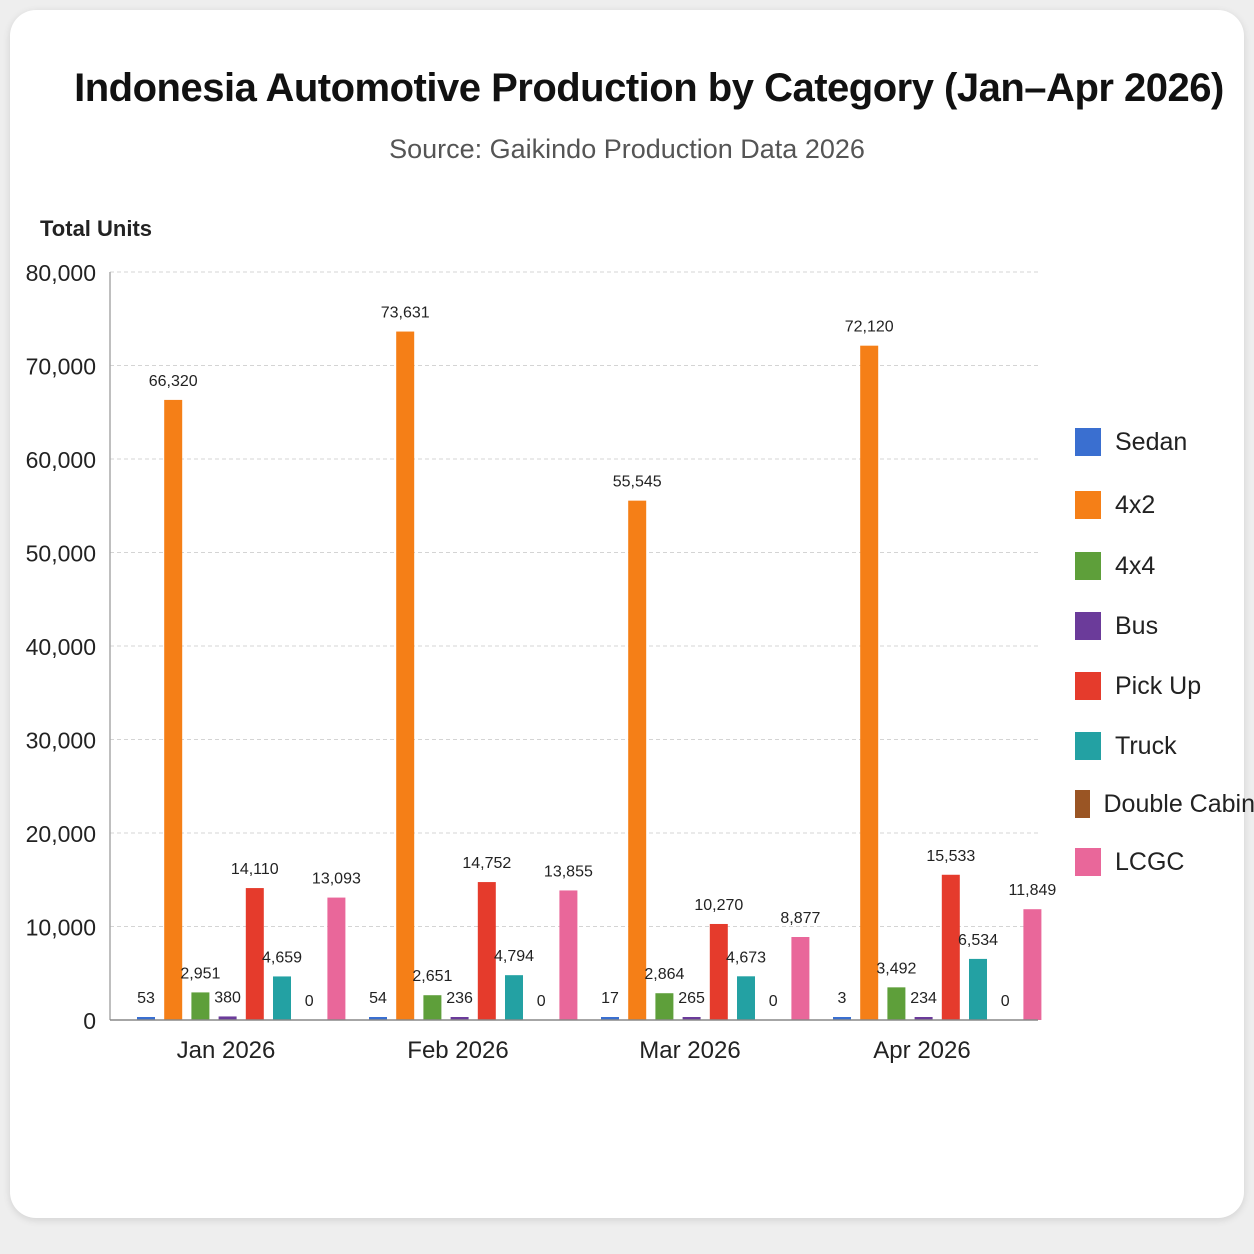 This screenshot has height=1254, width=1254. I want to click on x-tick-label: Jan 2026, so click(226, 1050).